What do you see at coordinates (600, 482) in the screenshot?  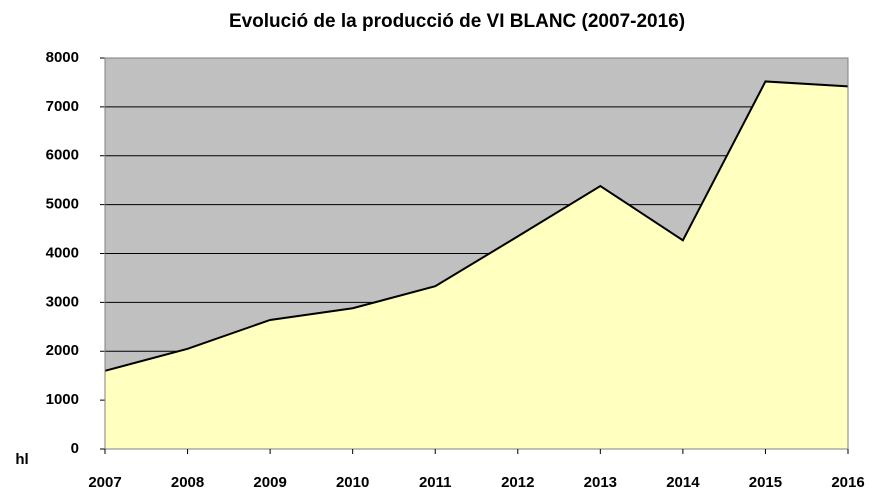 I see `x-tick-label: 2013` at bounding box center [600, 482].